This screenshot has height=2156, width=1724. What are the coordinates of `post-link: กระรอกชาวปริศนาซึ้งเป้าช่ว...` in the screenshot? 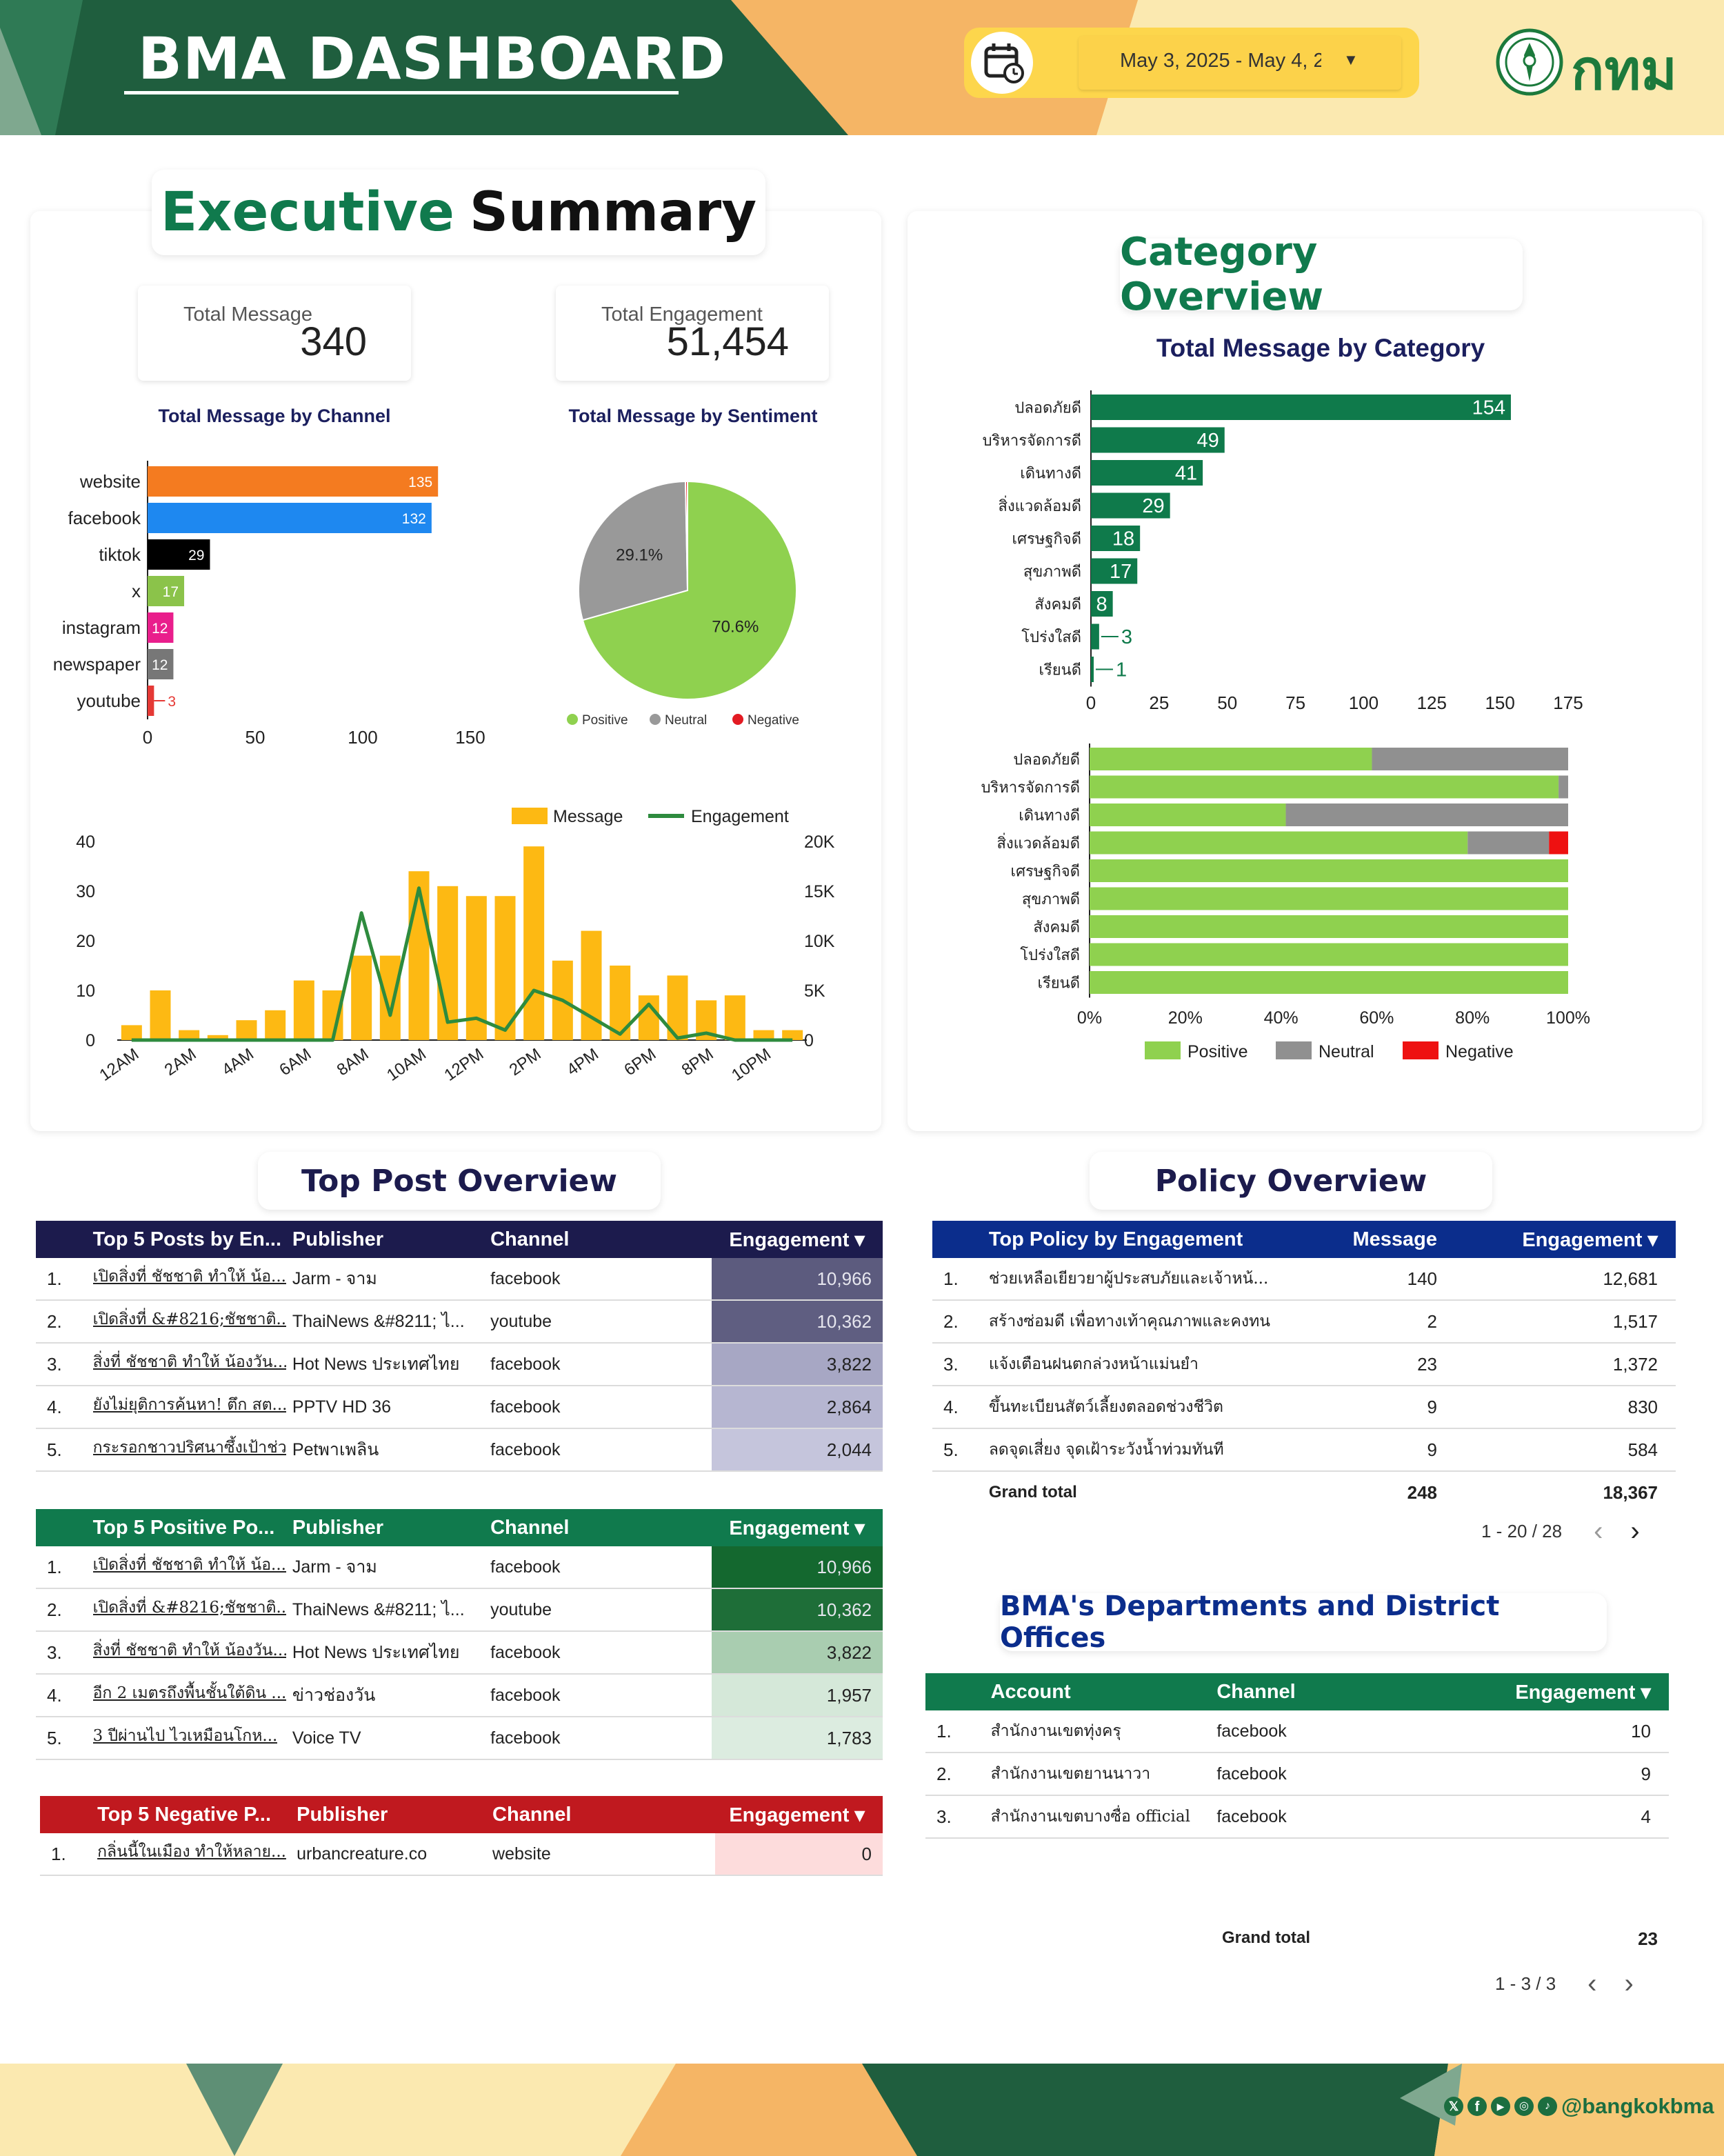 It's located at (189, 1448).